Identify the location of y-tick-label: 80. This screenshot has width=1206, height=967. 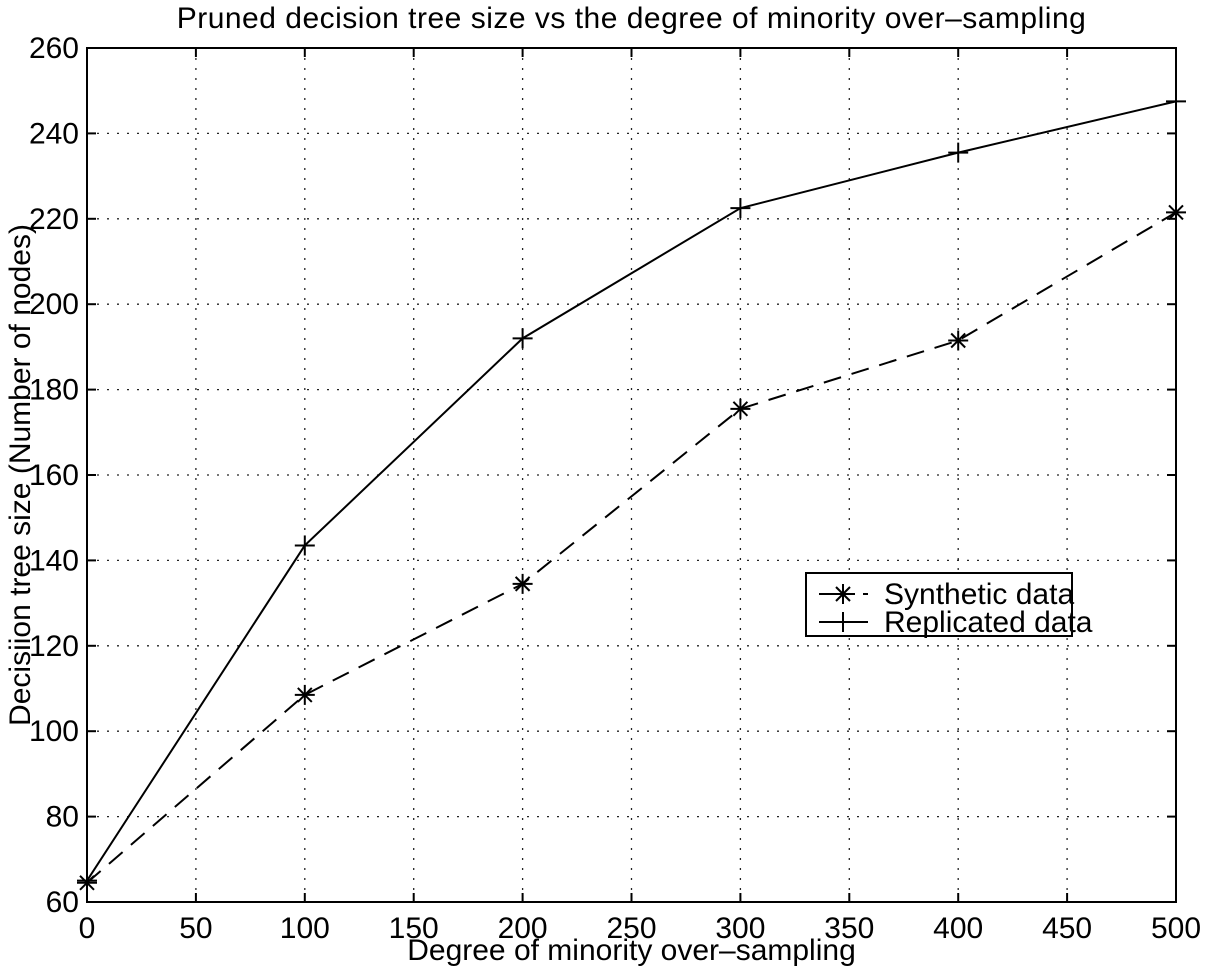
(62, 817).